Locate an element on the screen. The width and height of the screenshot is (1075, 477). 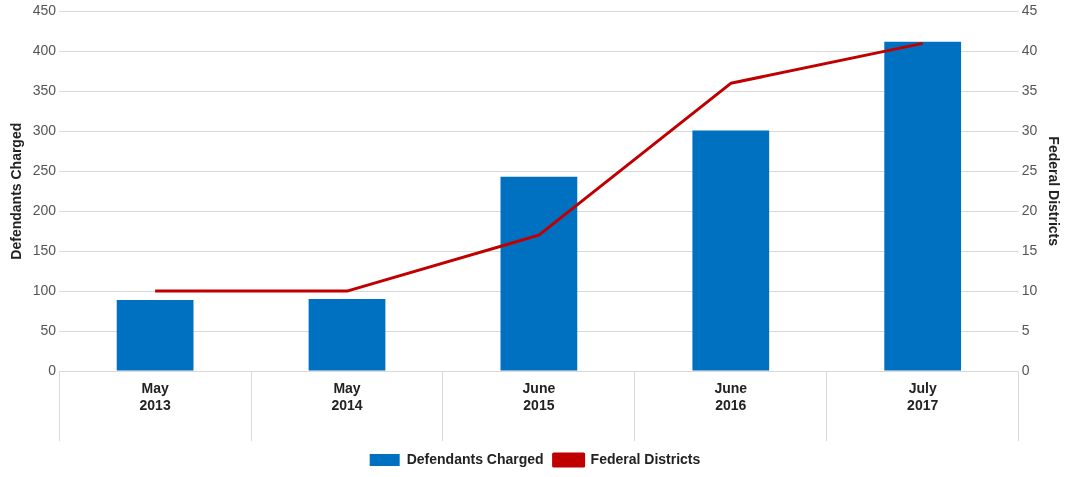
y2-tick-label: 0 is located at coordinates (1025, 369).